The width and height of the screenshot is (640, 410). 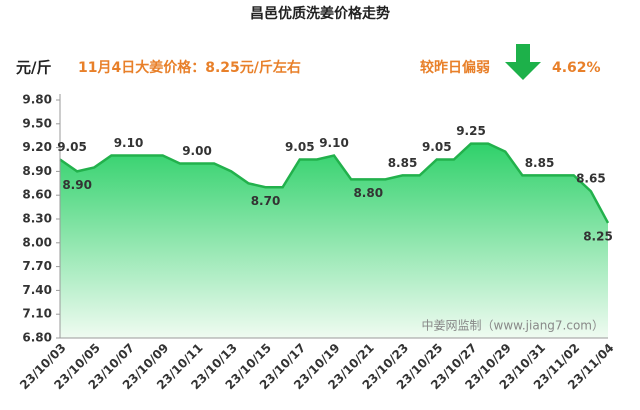 What do you see at coordinates (266, 201) in the screenshot?
I see `data-label: 8.70` at bounding box center [266, 201].